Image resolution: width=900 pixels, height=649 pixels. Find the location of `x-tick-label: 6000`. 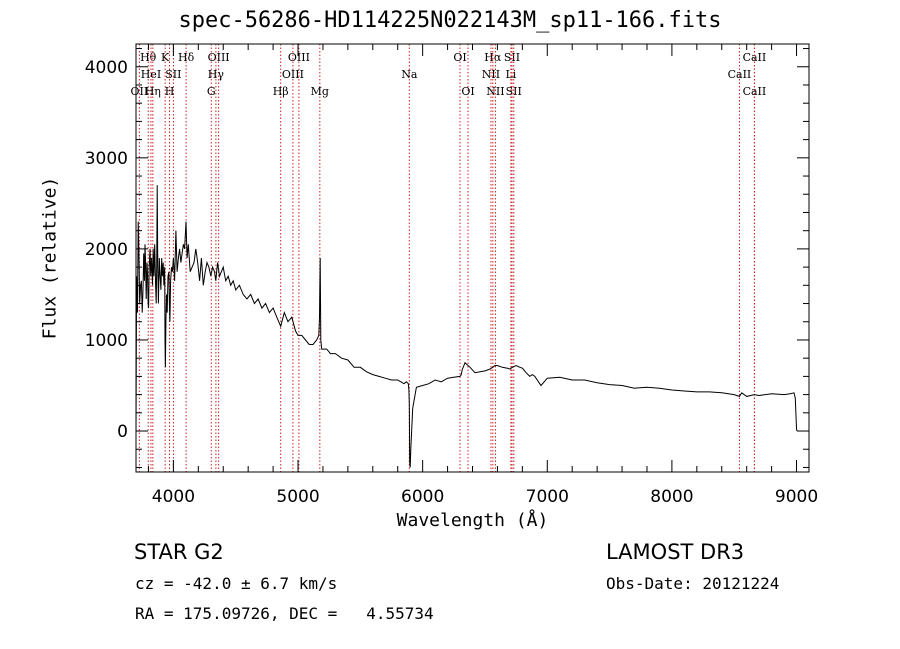

x-tick-label: 6000 is located at coordinates (422, 497).